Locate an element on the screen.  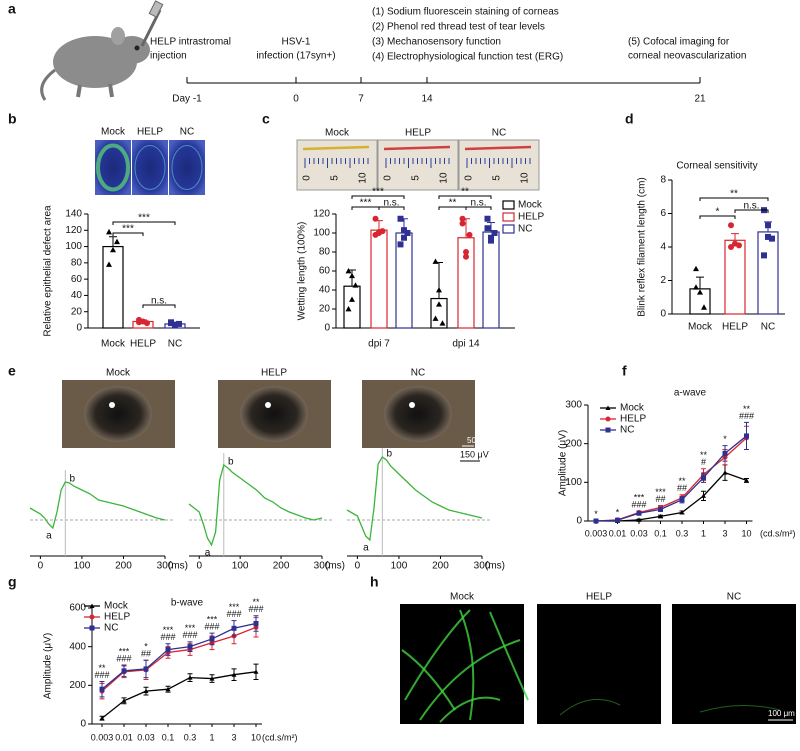
x-unit-label: (ms) is located at coordinates (495, 566).